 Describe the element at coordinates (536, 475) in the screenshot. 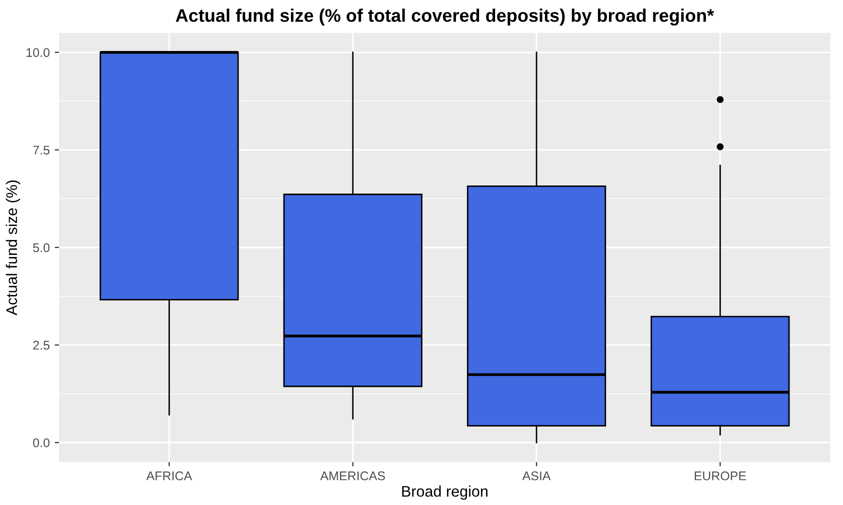

I see `x-tick-label: ASIA` at that location.